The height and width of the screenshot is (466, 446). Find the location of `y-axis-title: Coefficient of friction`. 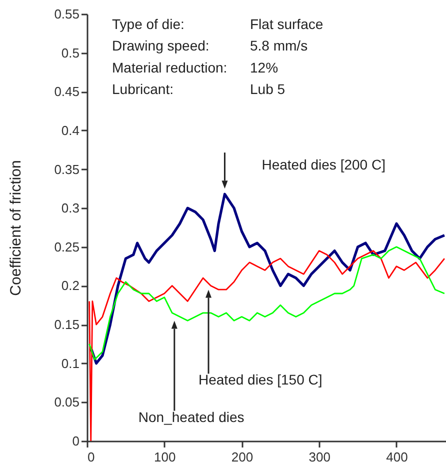

y-axis-title: Coefficient of friction is located at coordinates (16, 228).